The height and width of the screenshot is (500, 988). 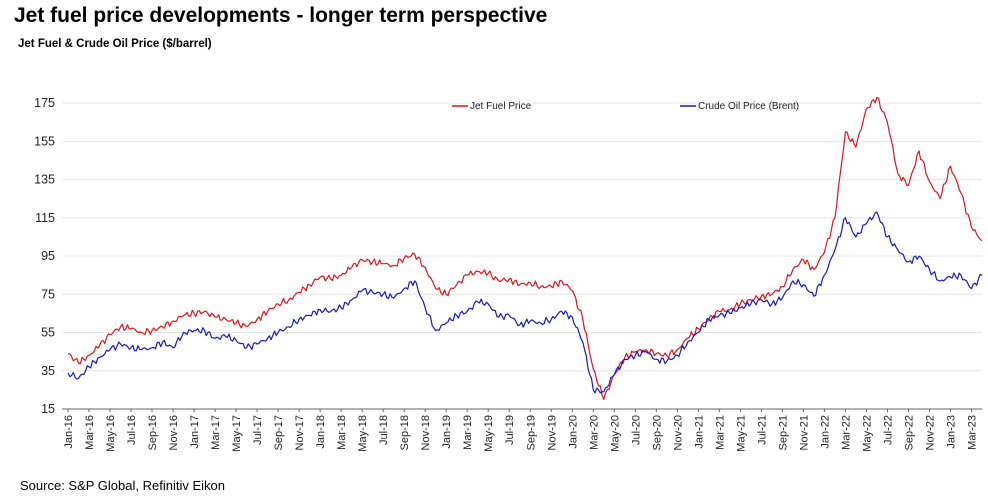 I want to click on x-tick-label: Jan-22, so click(x=825, y=432).